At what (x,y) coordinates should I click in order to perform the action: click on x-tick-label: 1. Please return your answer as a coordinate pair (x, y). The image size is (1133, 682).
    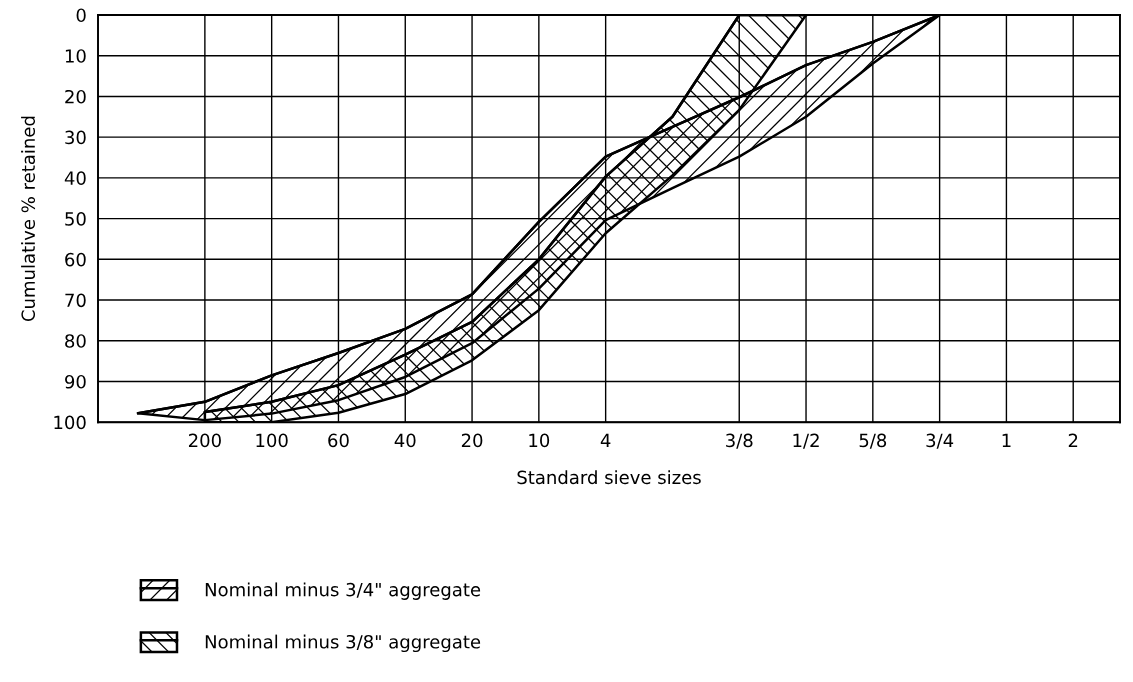
    Looking at the image, I should click on (1006, 440).